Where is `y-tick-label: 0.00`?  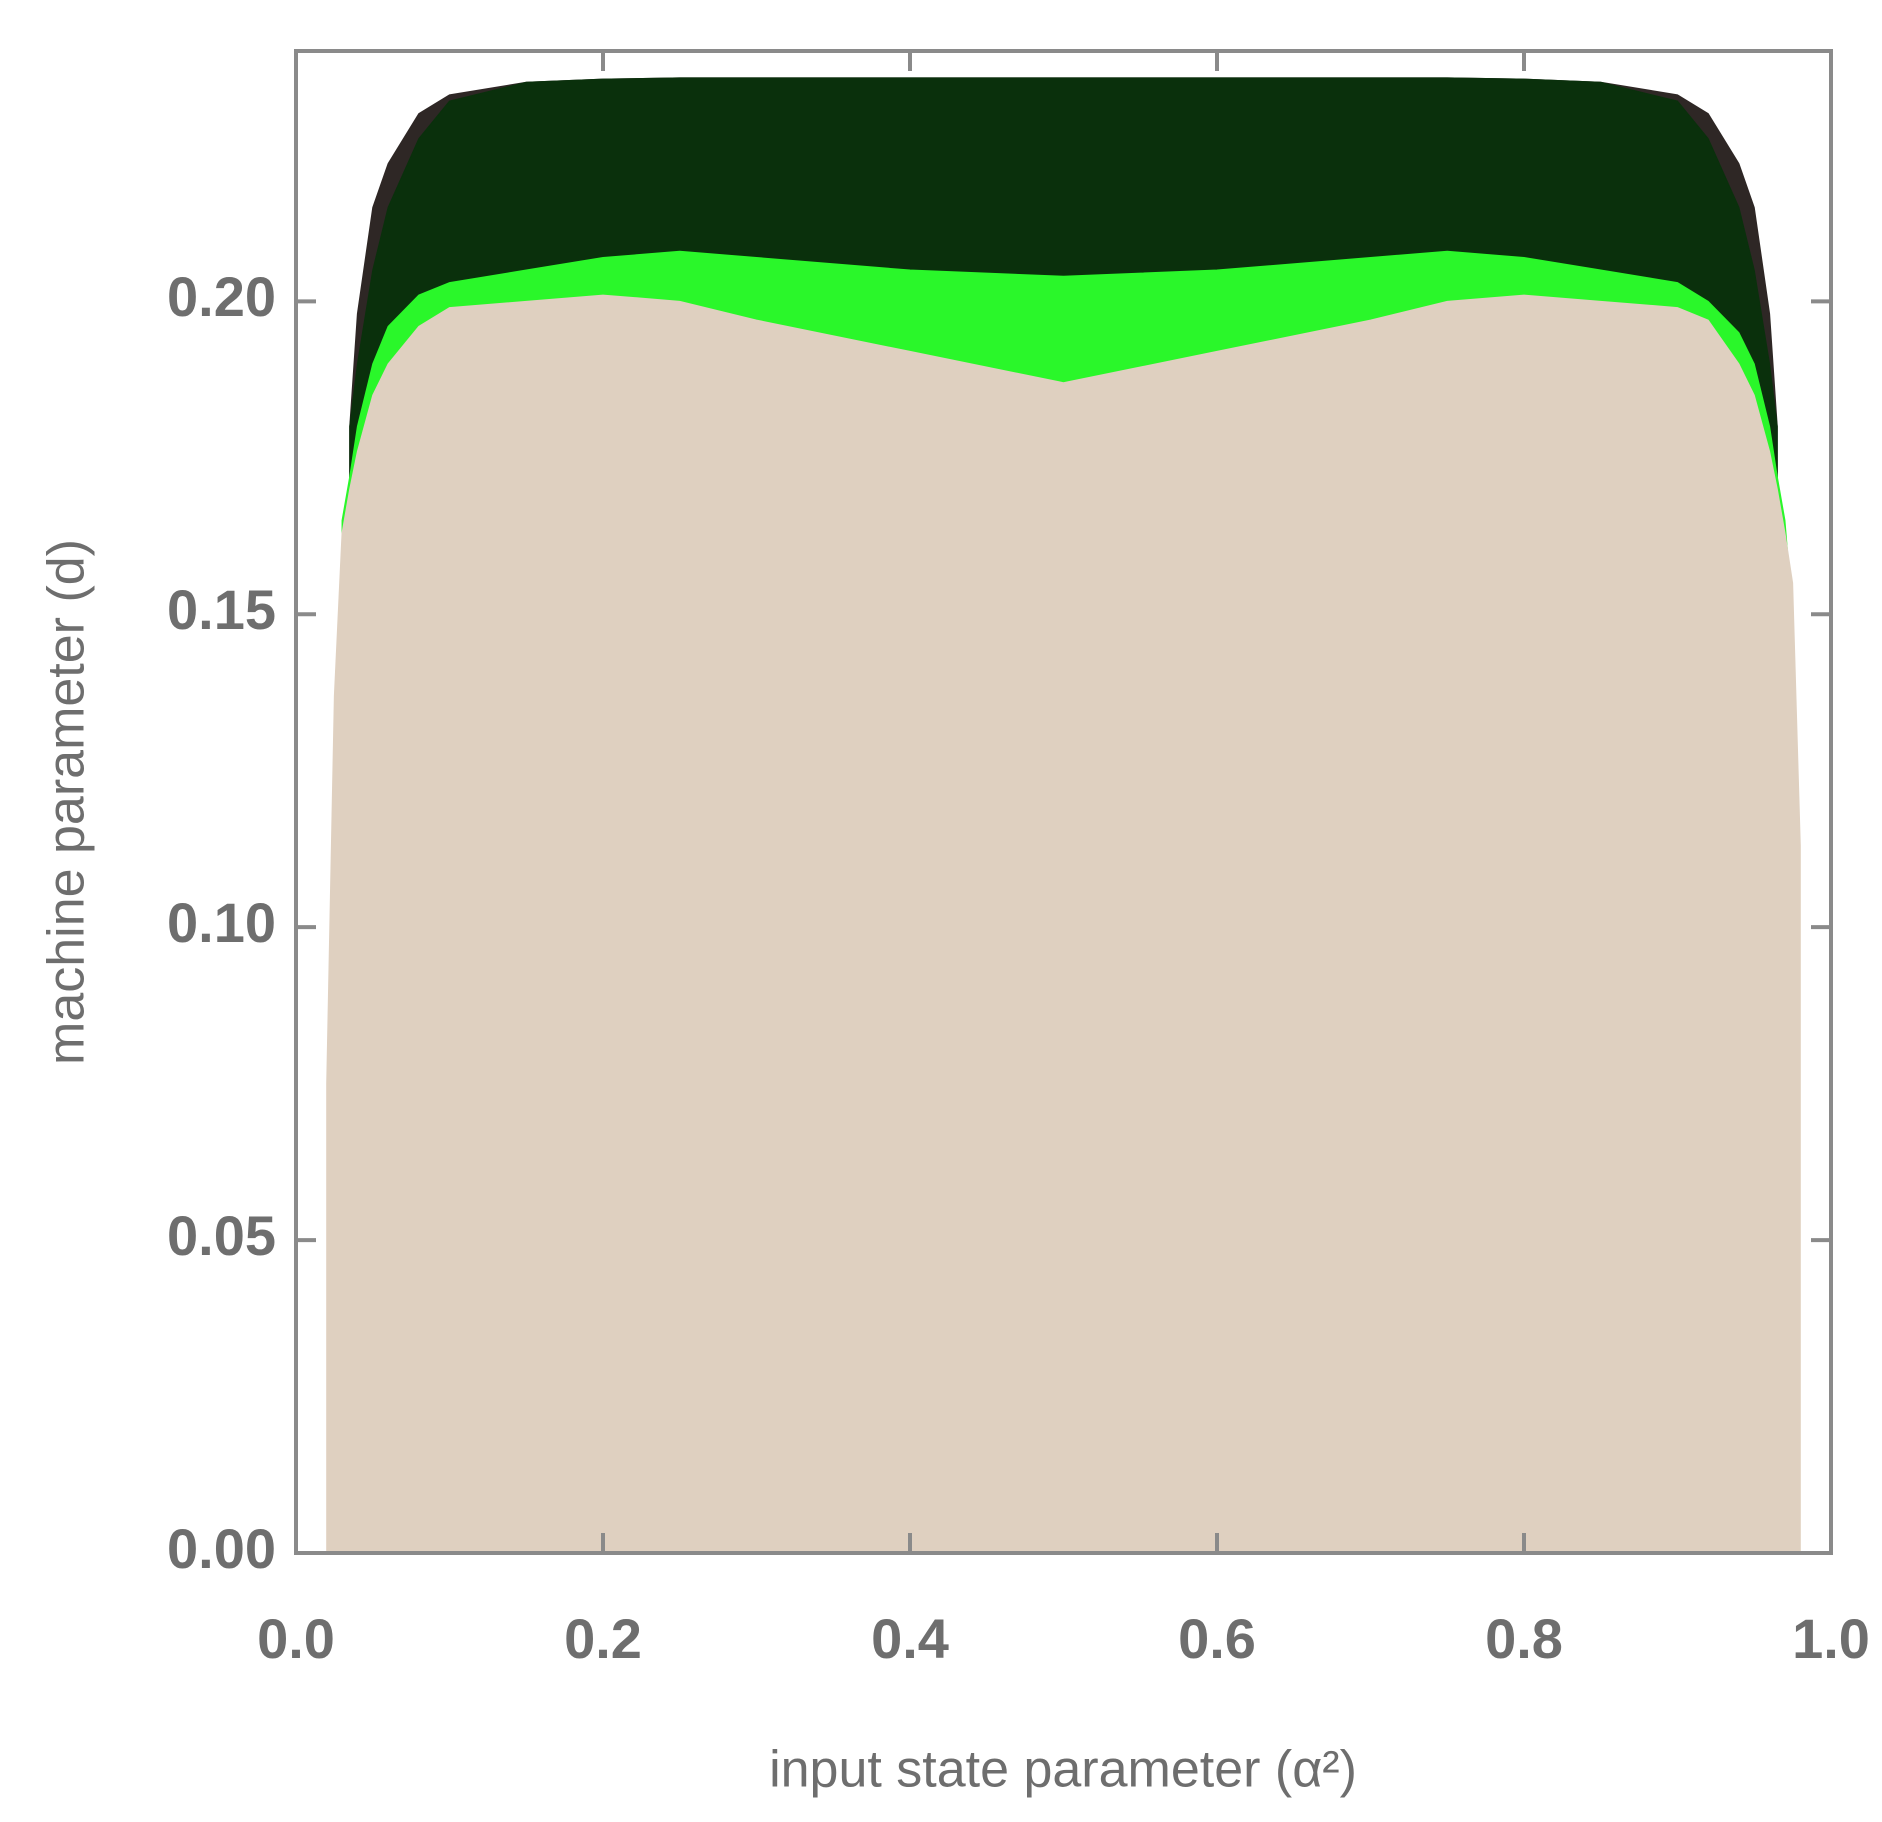
y-tick-label: 0.00 is located at coordinates (221, 1548).